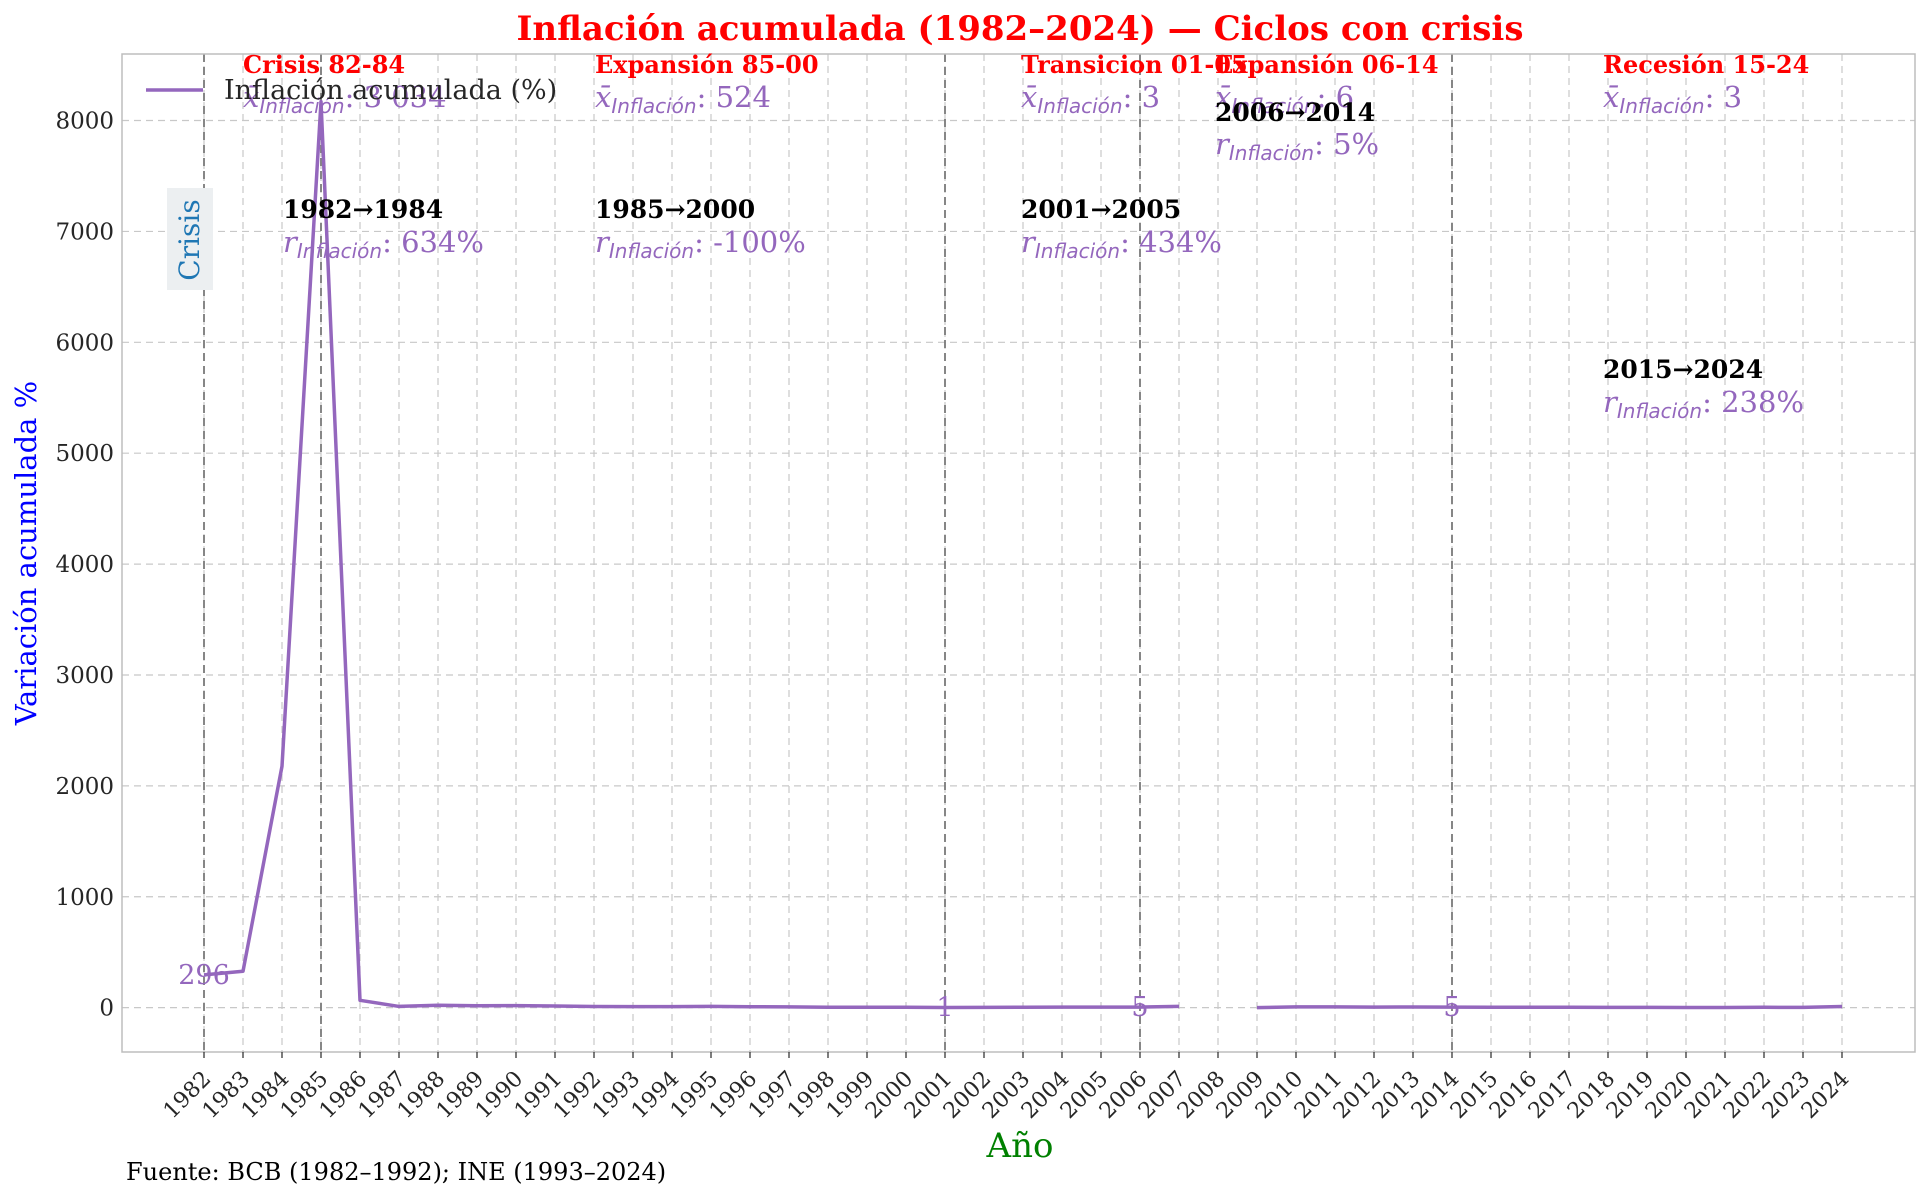 This screenshot has height=1197, width=1926. Describe the element at coordinates (1451, 1007) in the screenshot. I see `point-label-2014: 5` at that location.